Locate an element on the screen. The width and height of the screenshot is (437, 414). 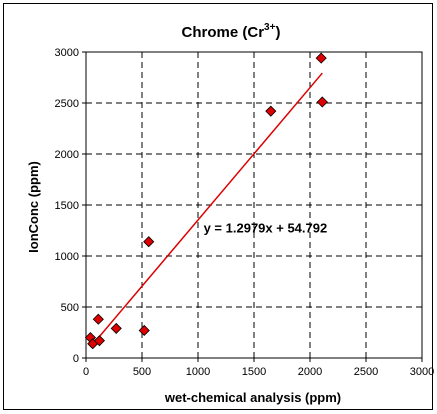
y-tick-label: 500 is located at coordinates (70, 308).